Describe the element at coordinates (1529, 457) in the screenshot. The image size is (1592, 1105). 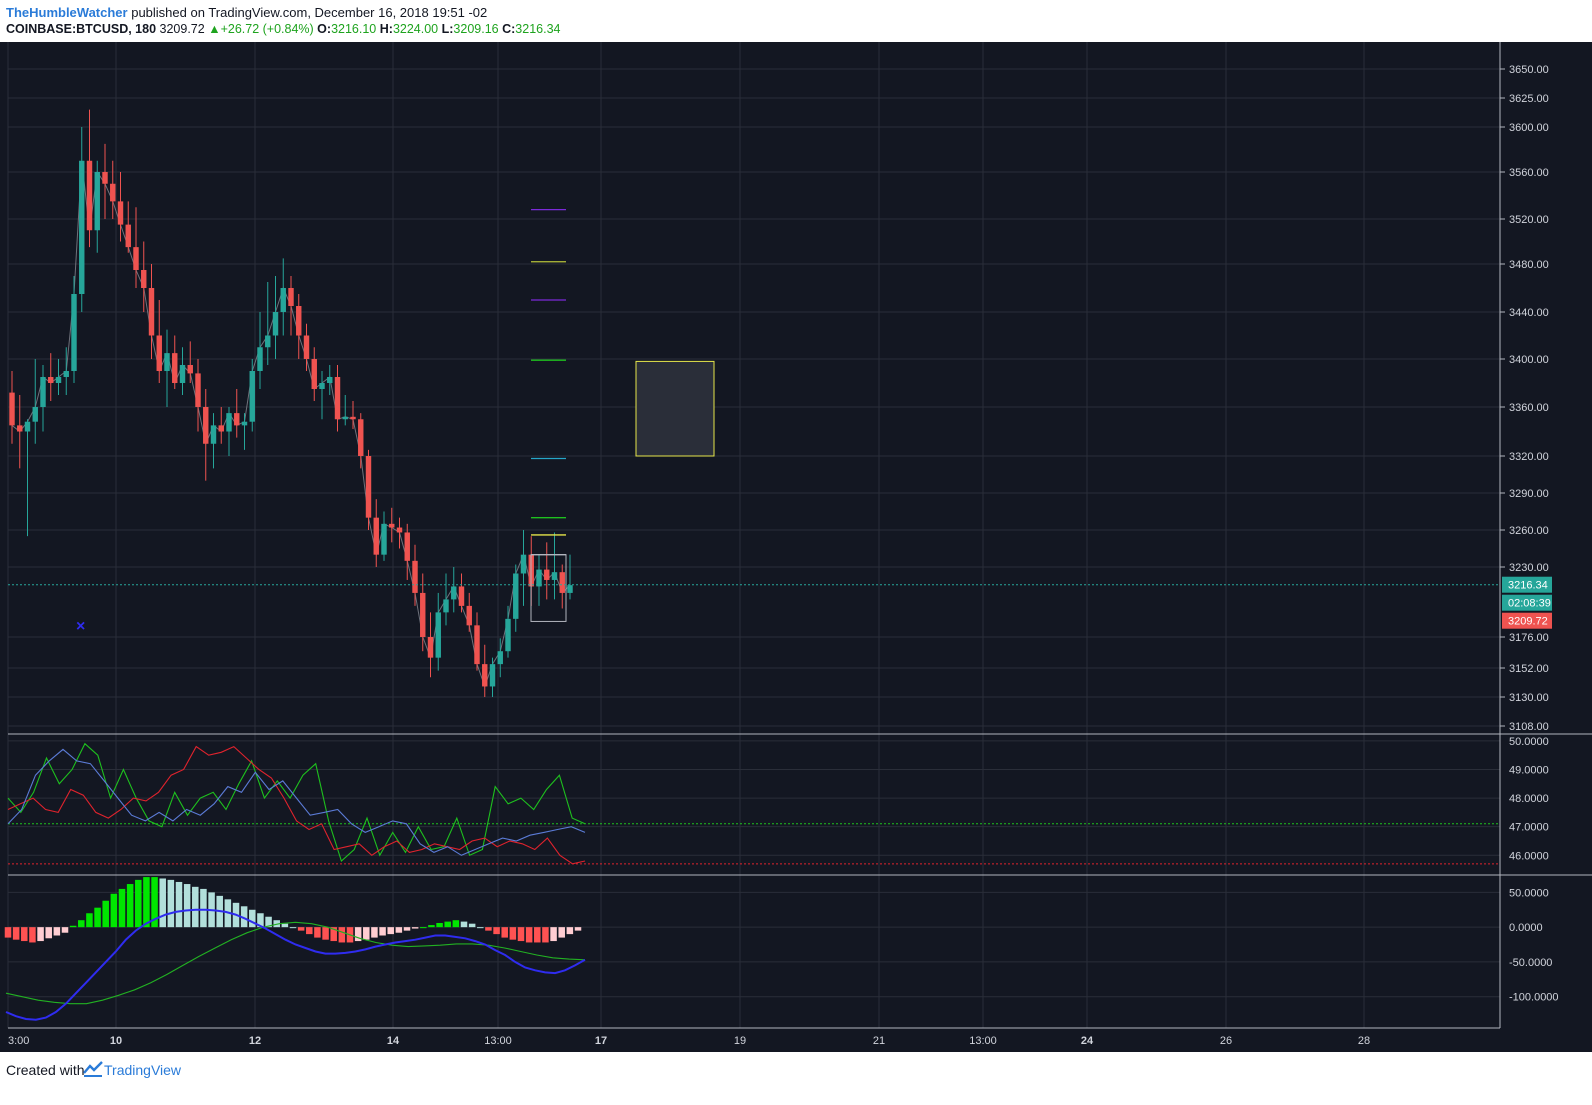
I see `price-tick-label: 3320.00` at that location.